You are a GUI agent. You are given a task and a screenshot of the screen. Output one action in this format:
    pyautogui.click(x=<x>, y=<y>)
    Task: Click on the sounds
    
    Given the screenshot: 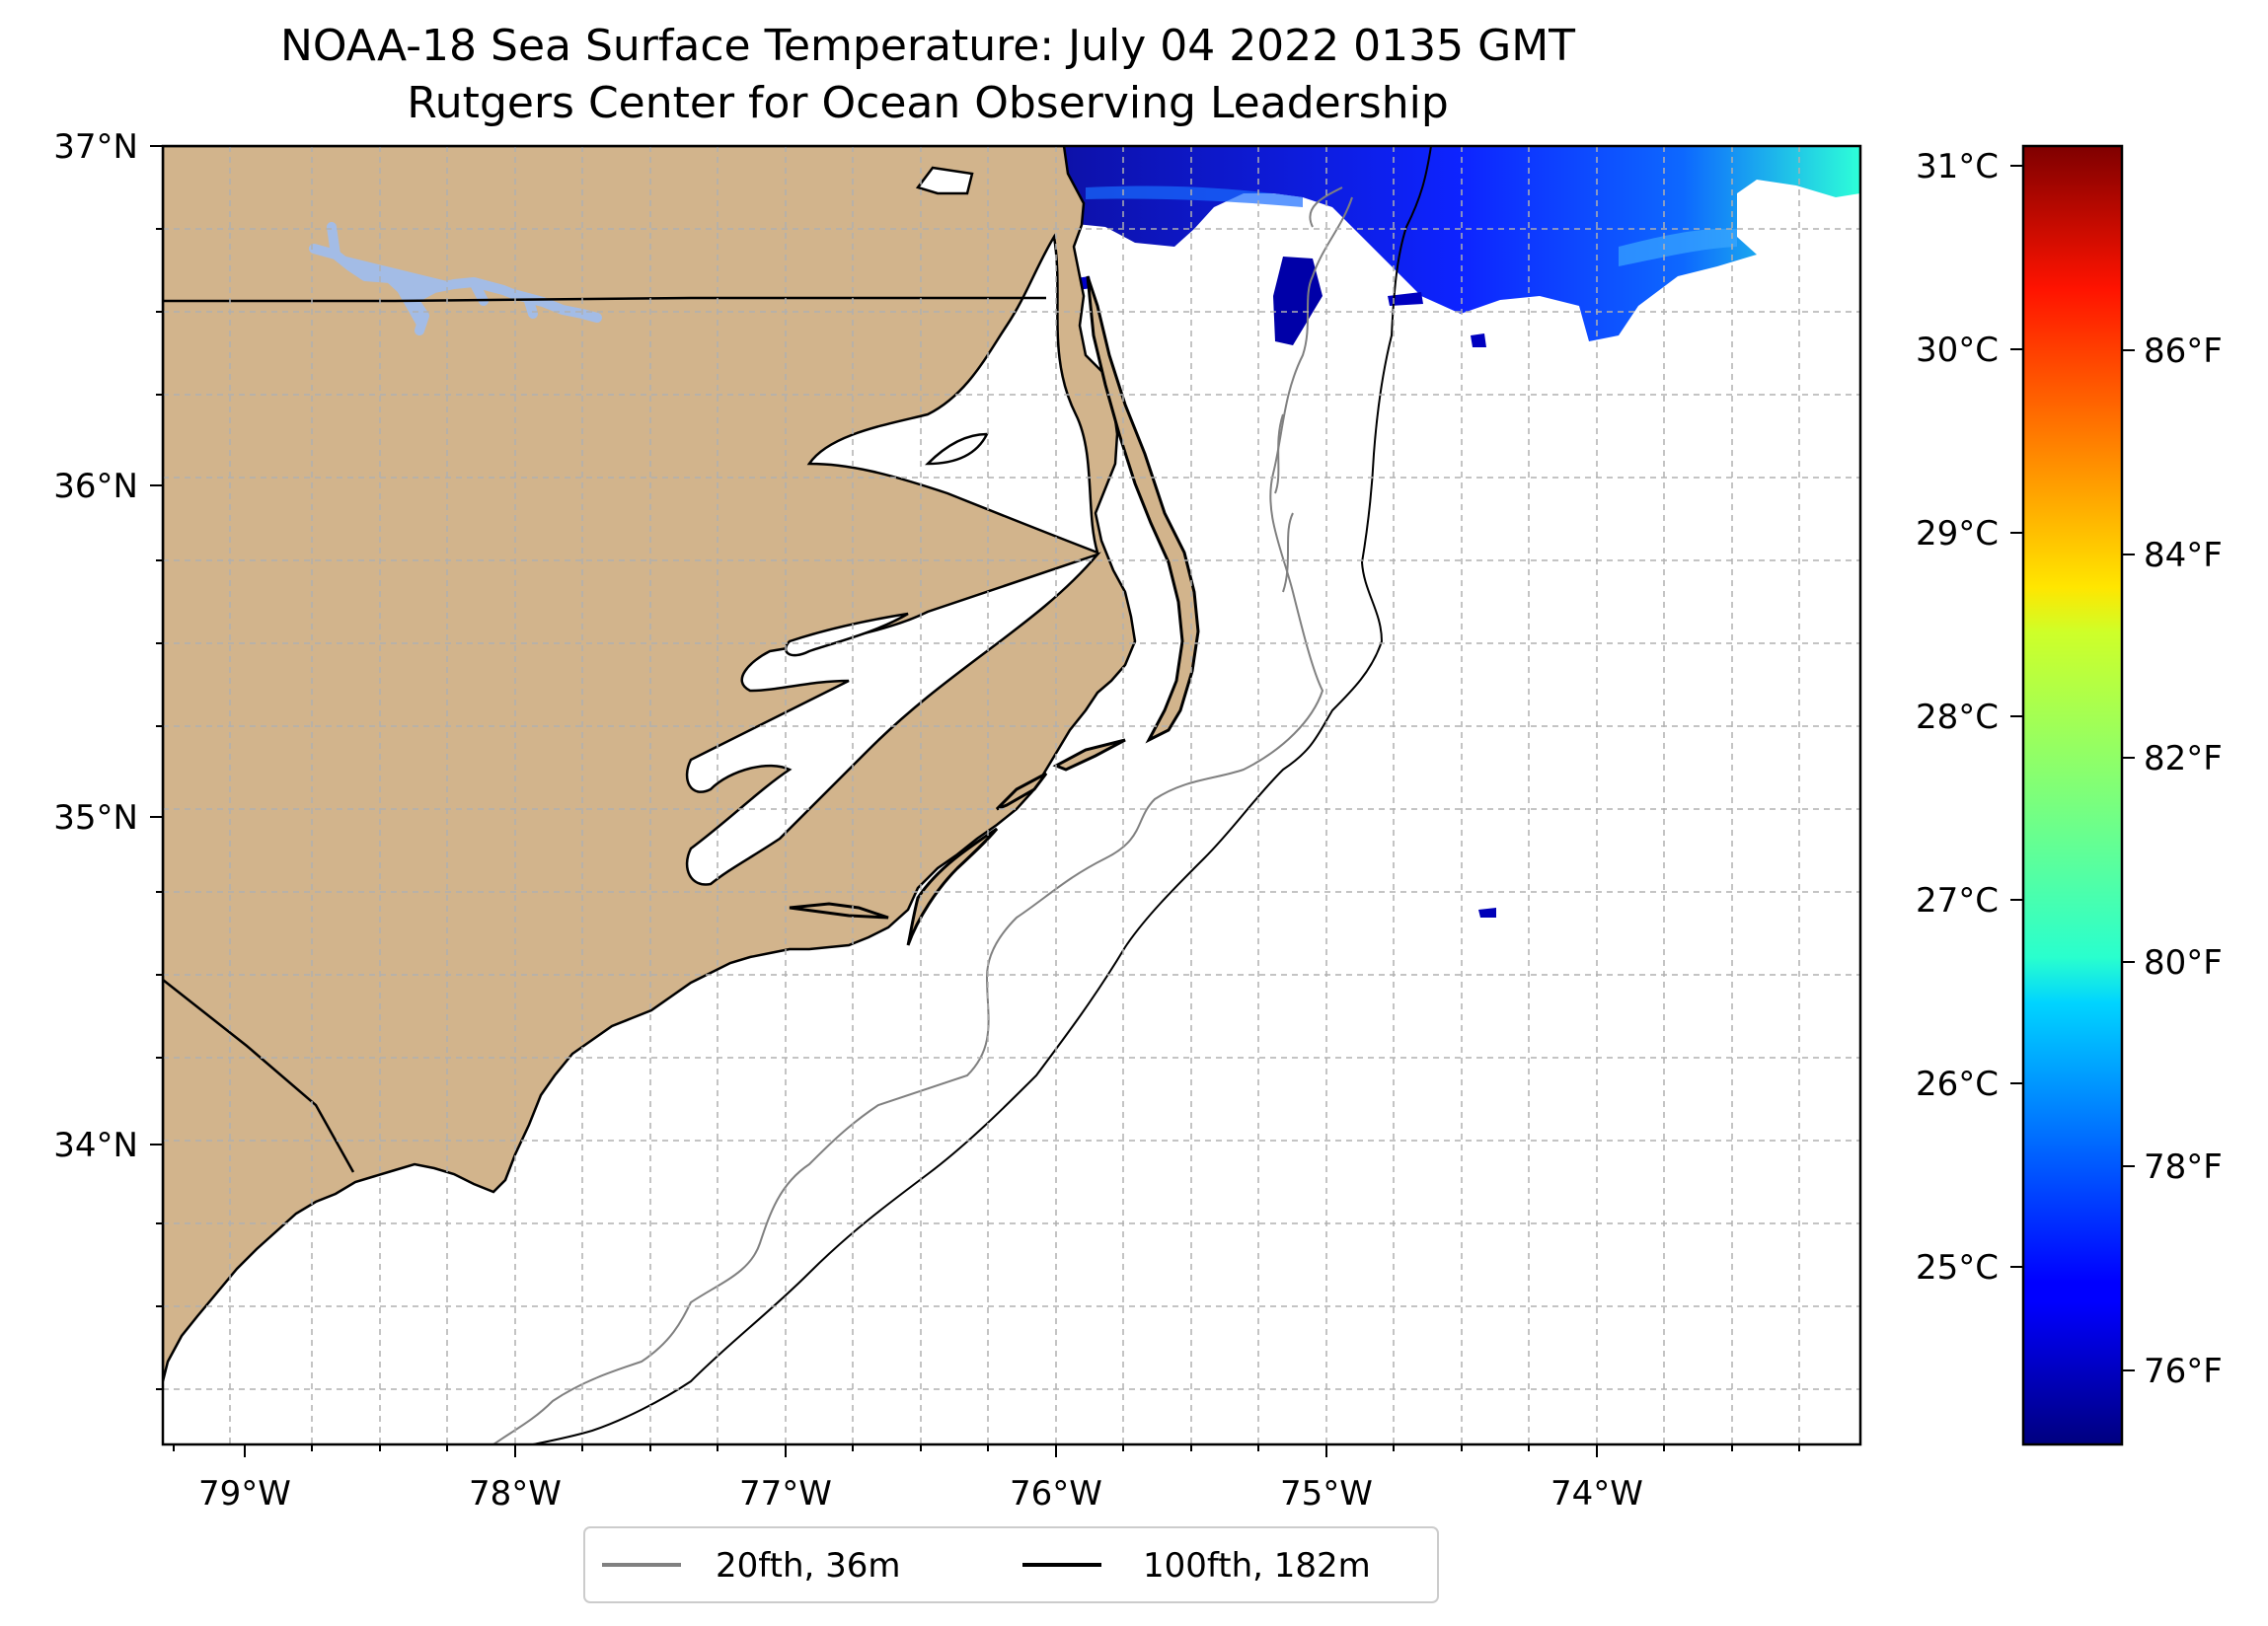 What is the action you would take?
    pyautogui.click(x=893, y=526)
    